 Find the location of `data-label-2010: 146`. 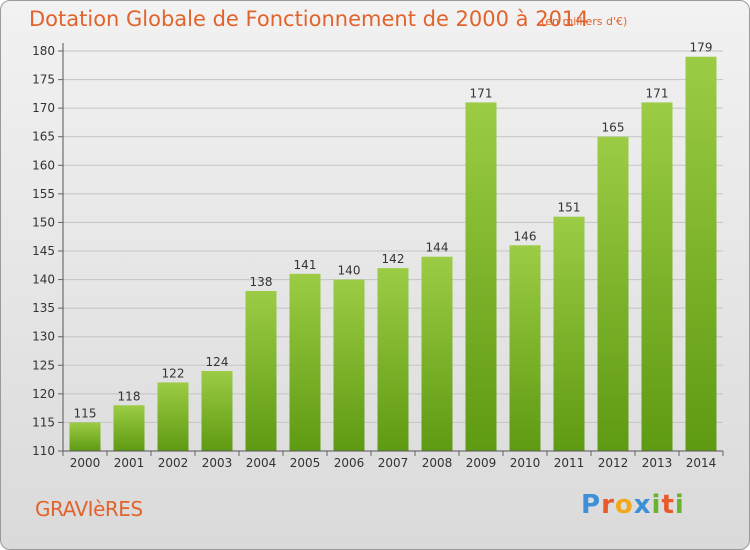

data-label-2010: 146 is located at coordinates (525, 236).